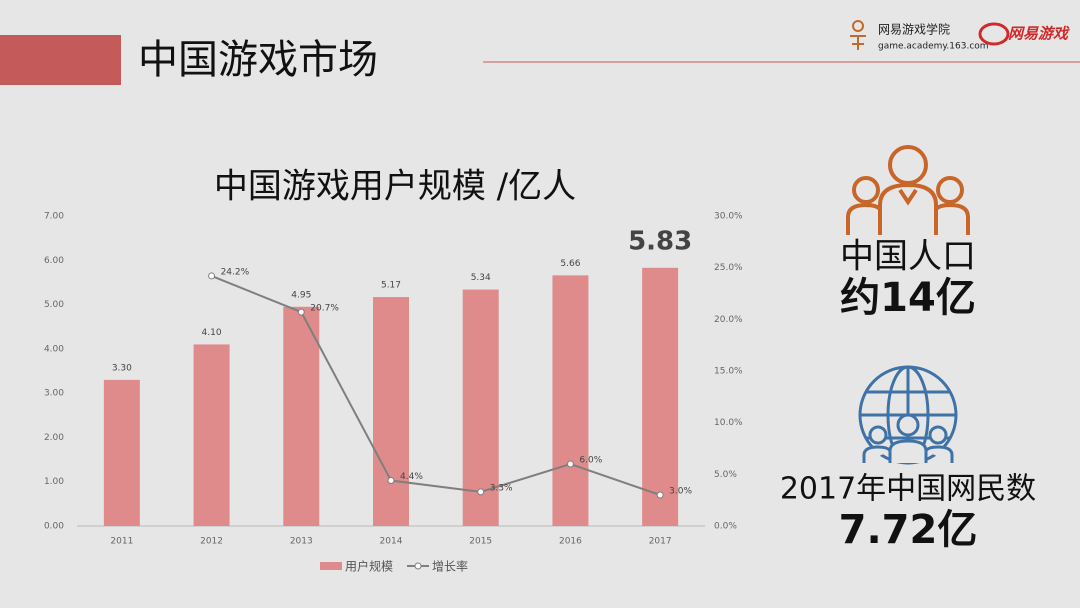  What do you see at coordinates (933, 47) in the screenshot?
I see `logo-url: game.academy.163.com` at bounding box center [933, 47].